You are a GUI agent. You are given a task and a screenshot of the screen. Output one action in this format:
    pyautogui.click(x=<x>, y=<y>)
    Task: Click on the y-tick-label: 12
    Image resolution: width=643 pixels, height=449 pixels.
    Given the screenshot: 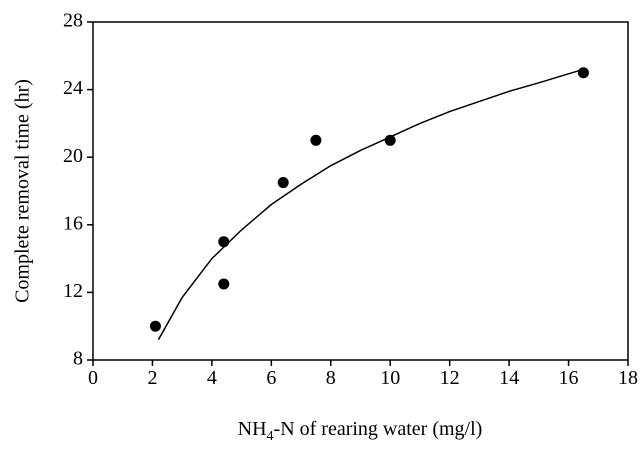 What is the action you would take?
    pyautogui.click(x=73, y=291)
    